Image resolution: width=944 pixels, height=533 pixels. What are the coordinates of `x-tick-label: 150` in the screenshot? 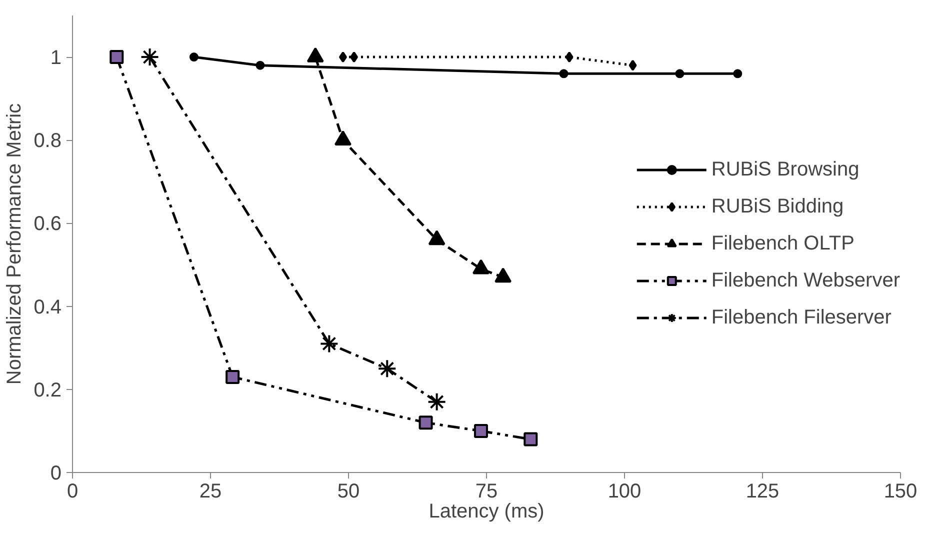 It's located at (901, 491).